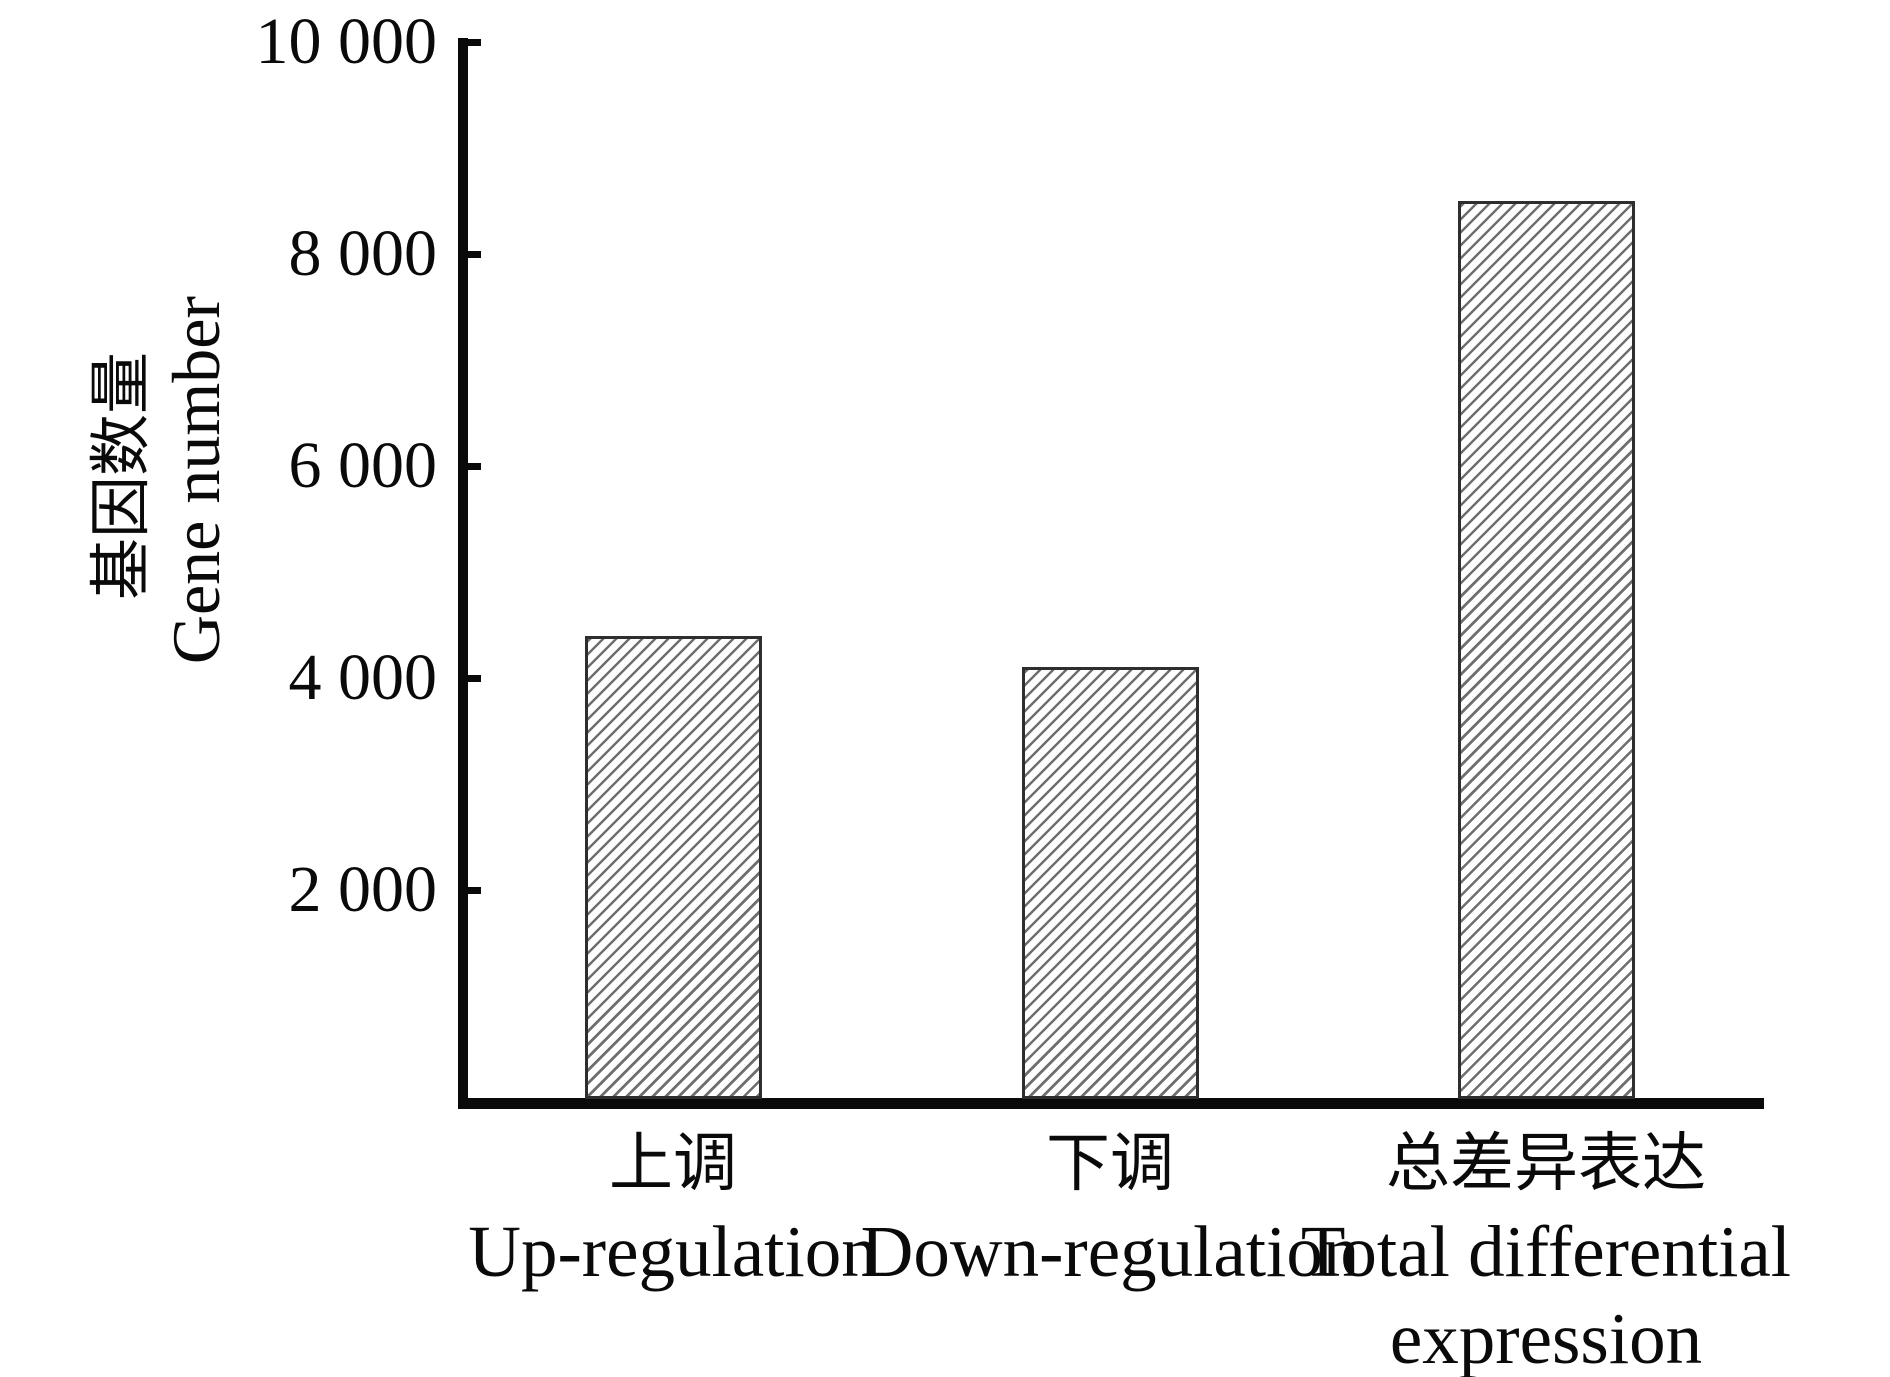  I want to click on x-label-english-line: expression, so click(1546, 1337).